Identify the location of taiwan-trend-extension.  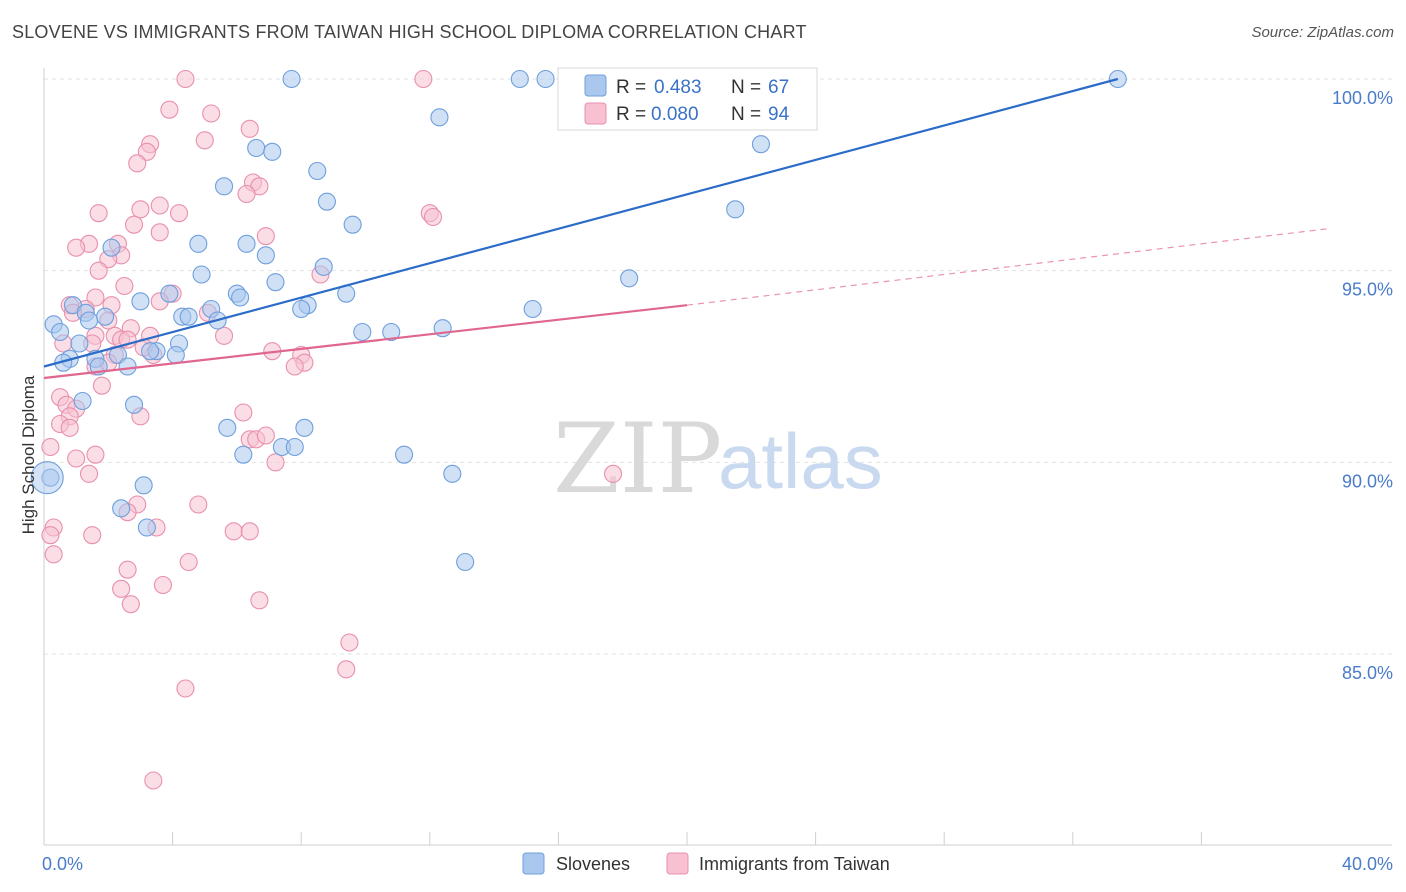
(1008, 266).